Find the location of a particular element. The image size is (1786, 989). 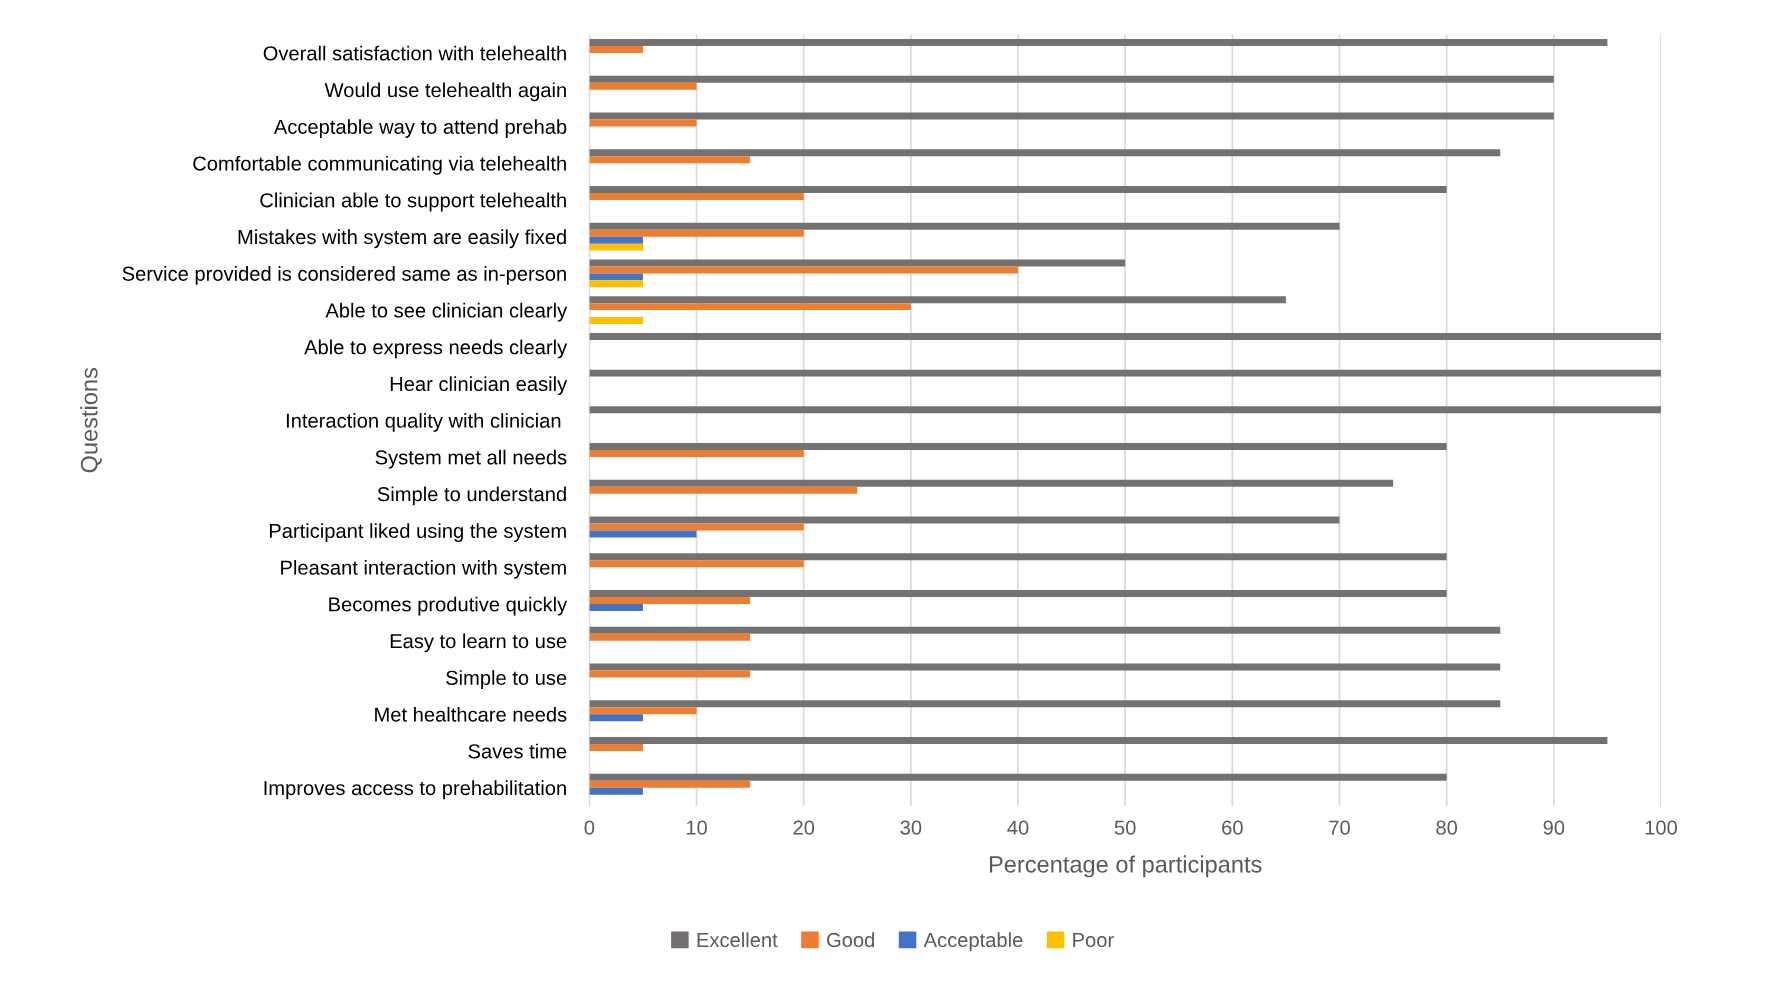

x-tick-label: 50 is located at coordinates (1125, 827).